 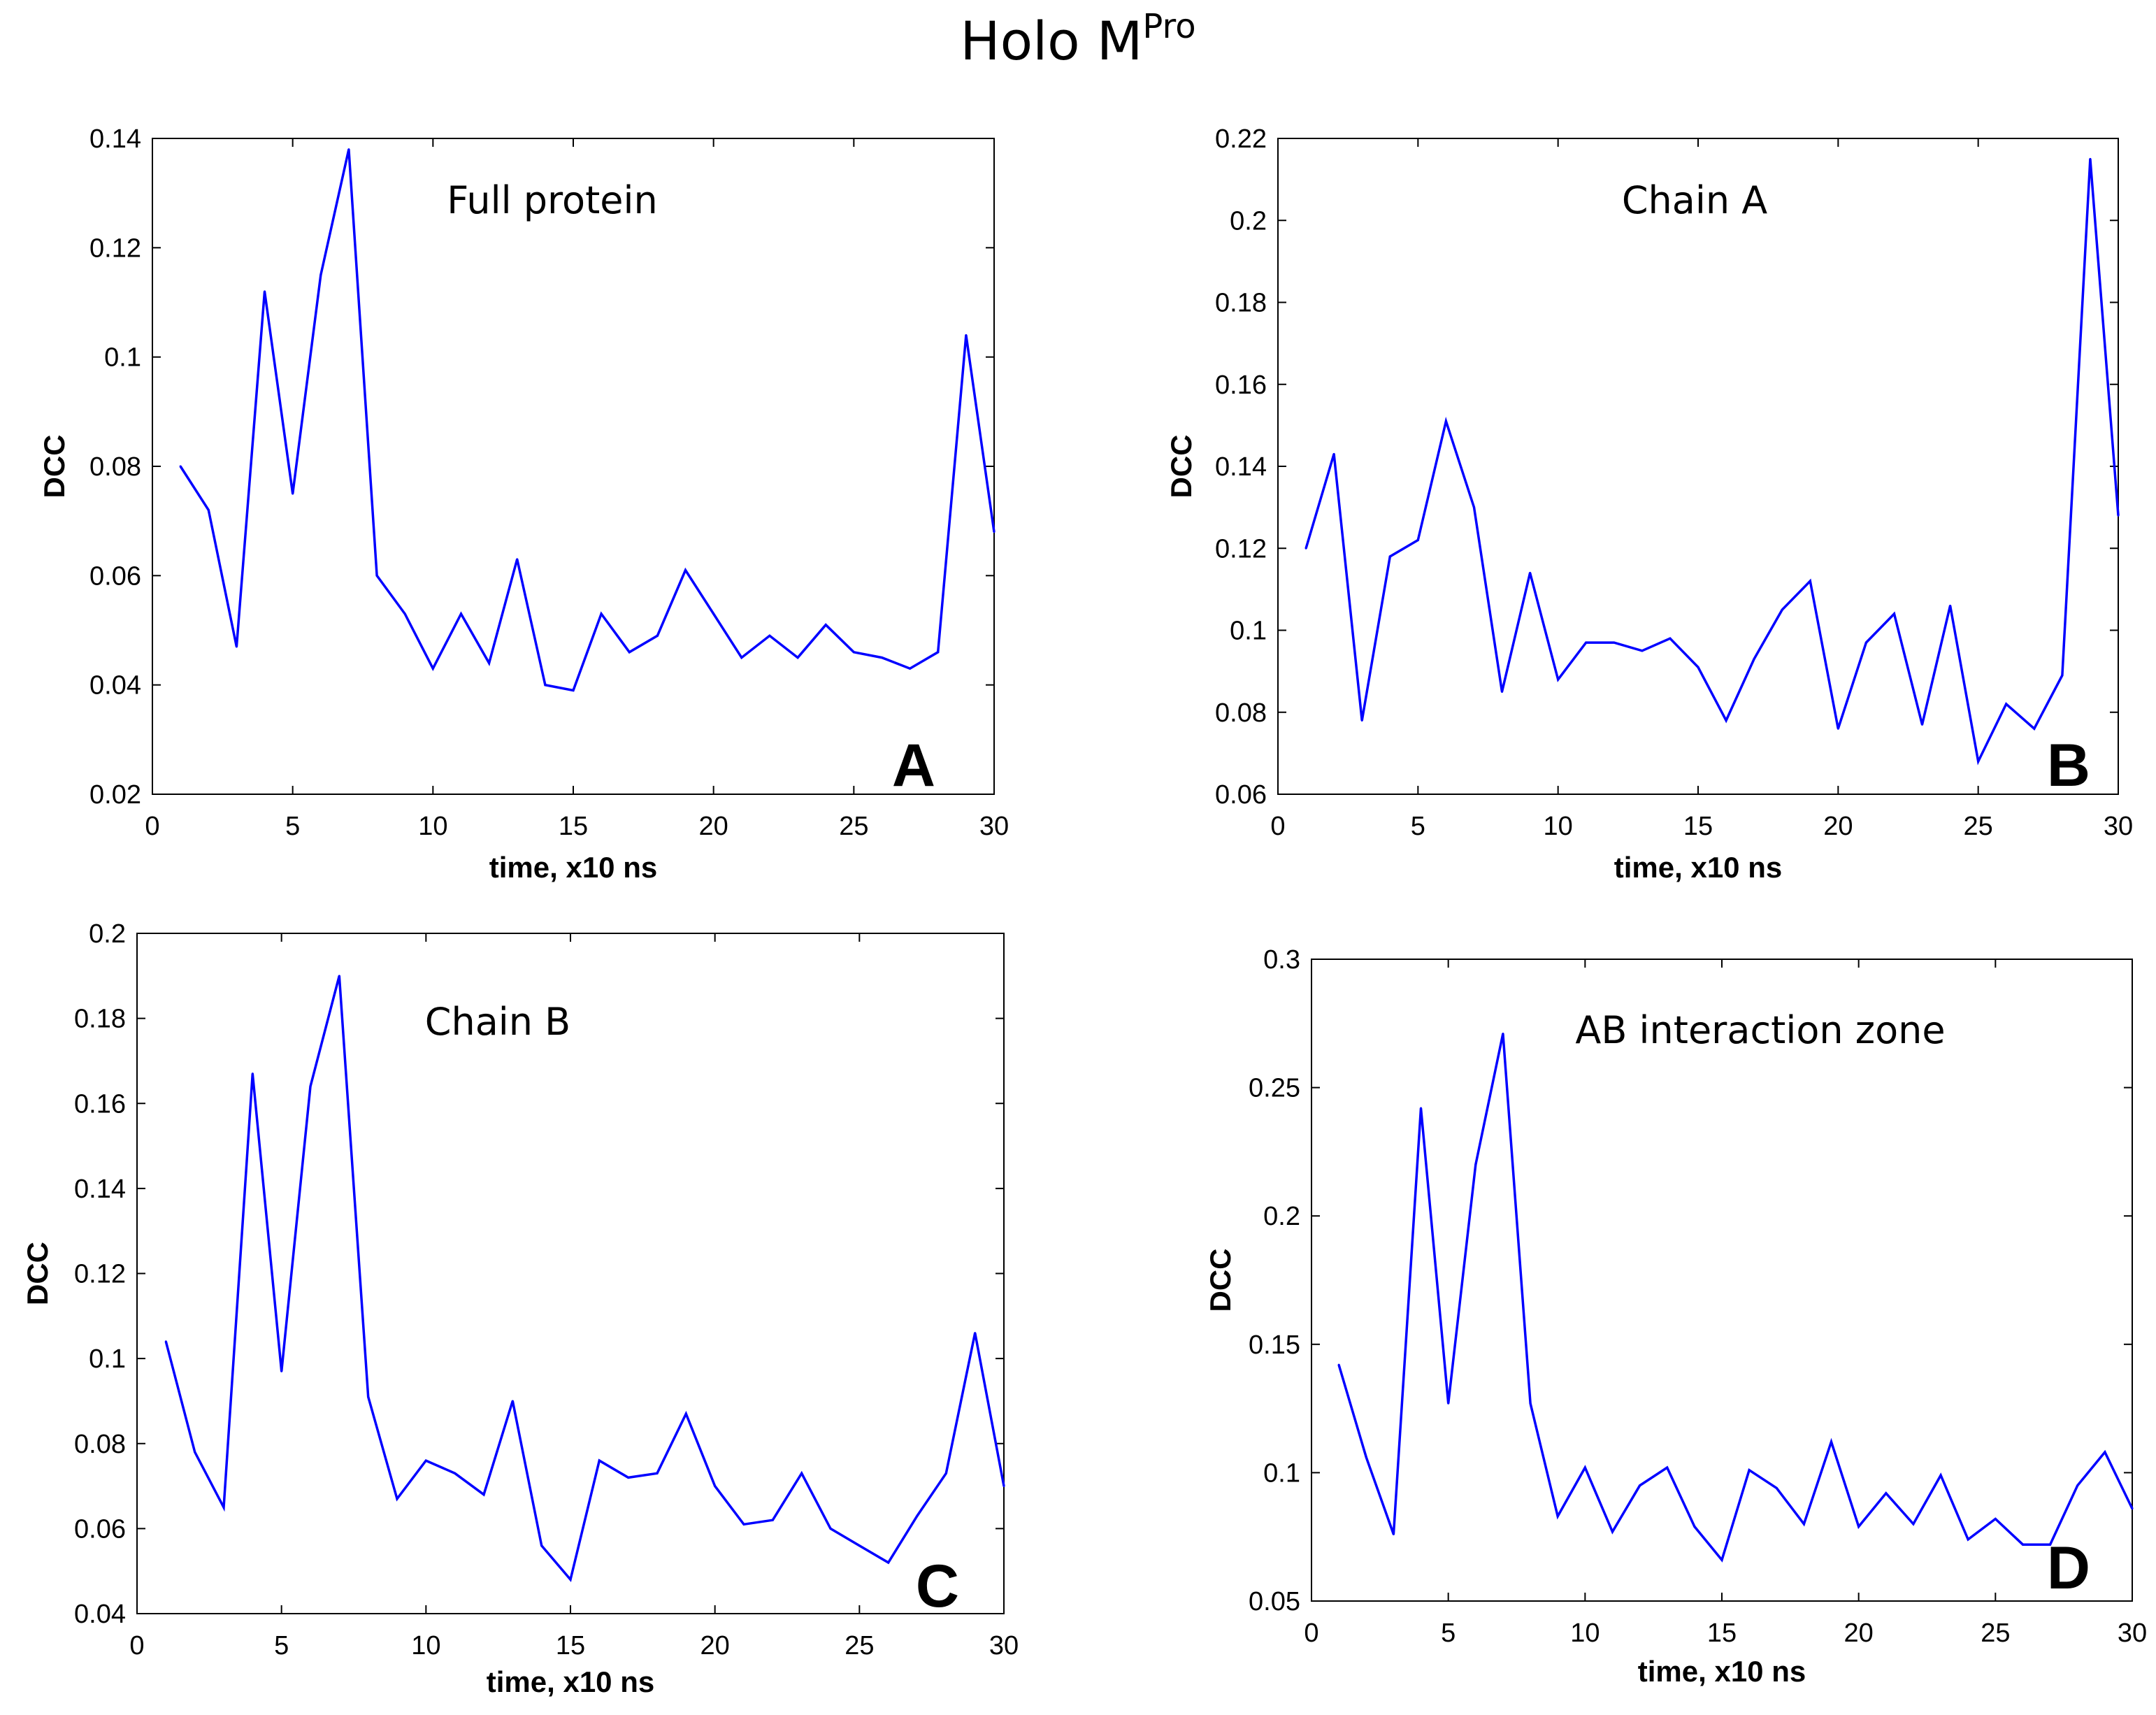 What do you see at coordinates (1448, 1633) in the screenshot?
I see `panel-d-xtick-label: 5` at bounding box center [1448, 1633].